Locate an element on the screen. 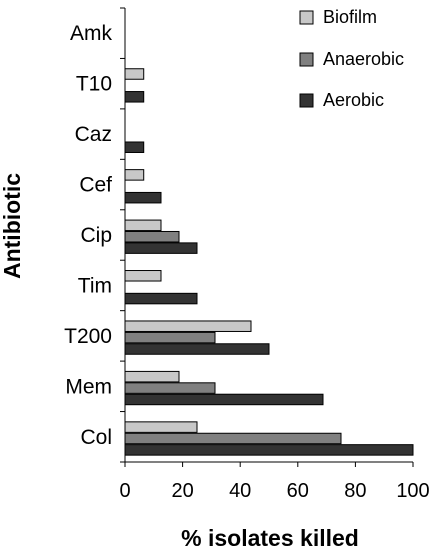  bar-biofilm-t10 is located at coordinates (134, 74).